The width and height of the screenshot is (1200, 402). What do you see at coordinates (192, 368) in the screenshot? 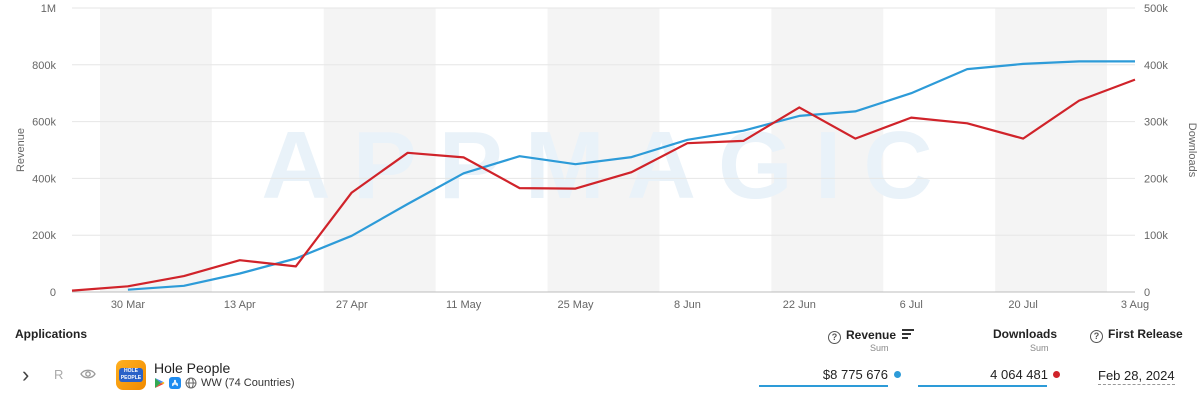
I see `app-name: Hole People` at bounding box center [192, 368].